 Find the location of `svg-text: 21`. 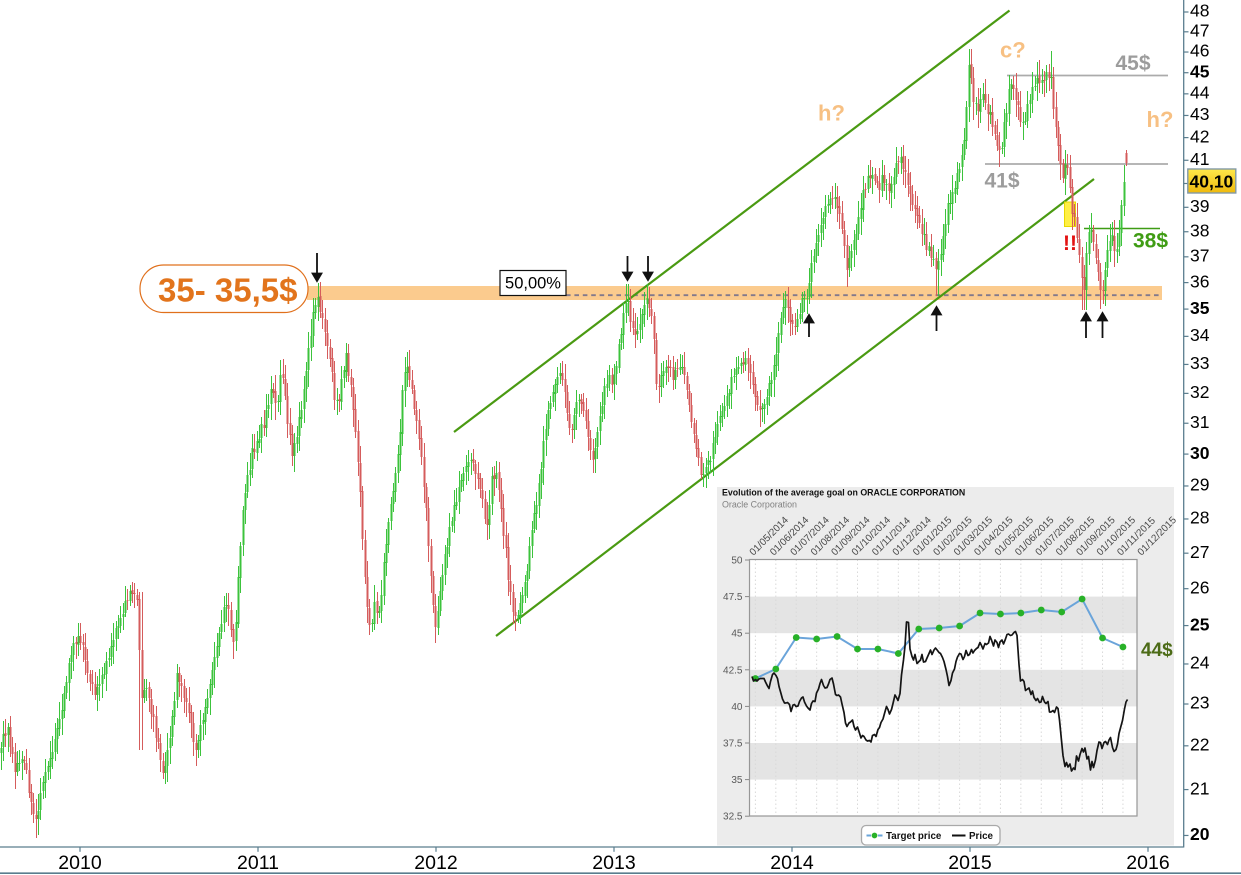

svg-text: 21 is located at coordinates (1199, 788).